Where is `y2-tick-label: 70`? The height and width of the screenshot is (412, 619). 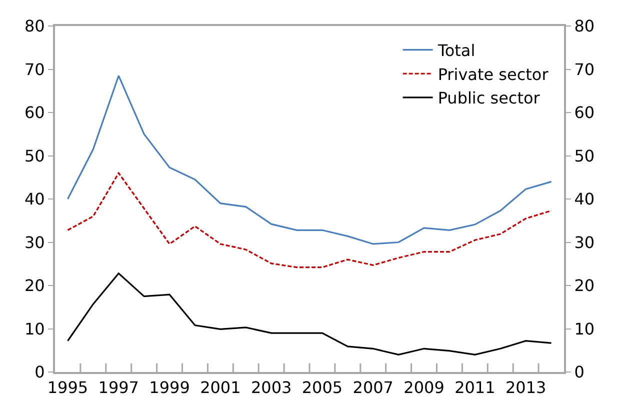
y2-tick-label: 70 is located at coordinates (584, 69).